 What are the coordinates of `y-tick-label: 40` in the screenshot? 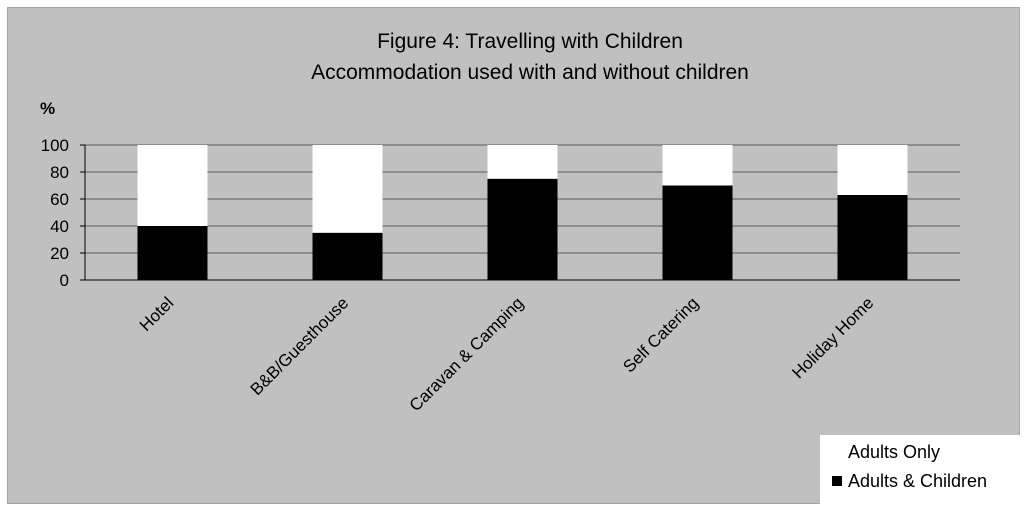 It's located at (59, 226).